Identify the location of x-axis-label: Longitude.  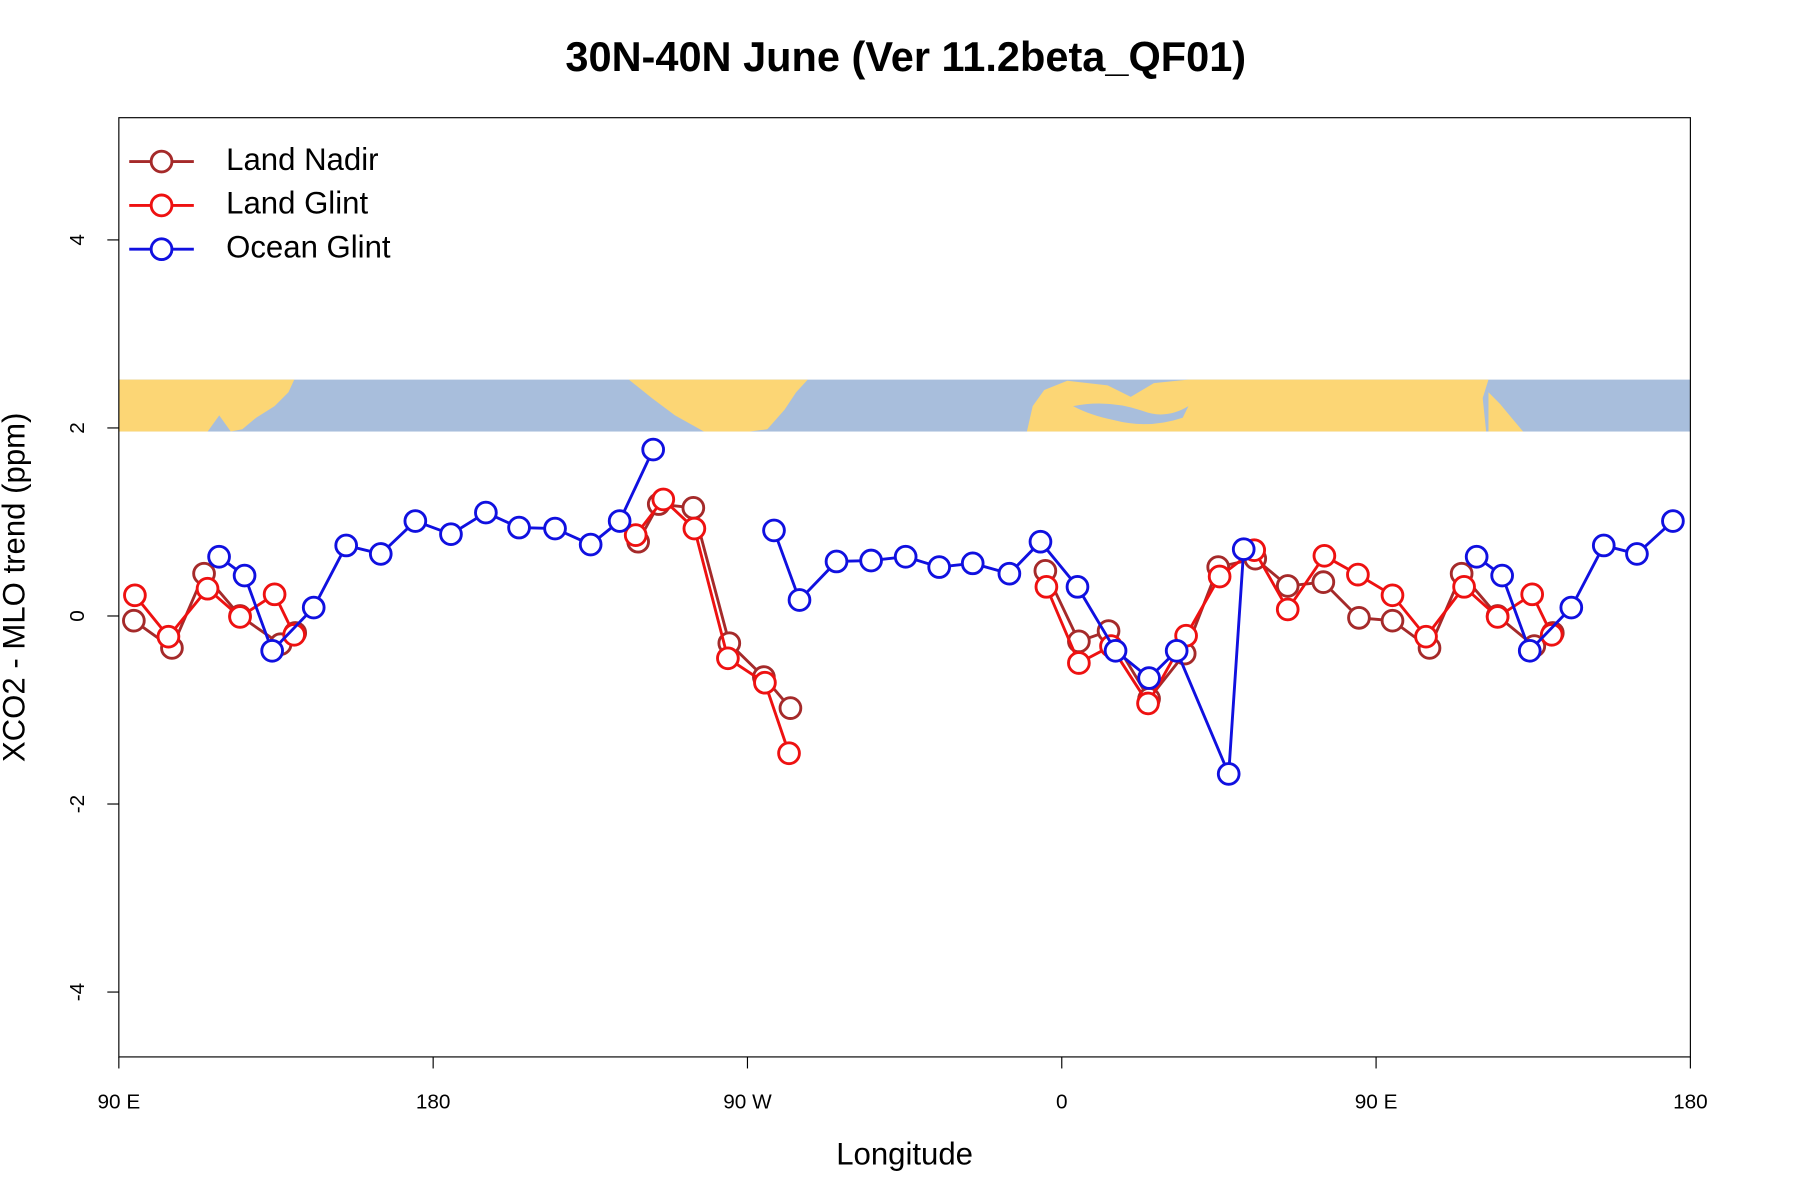
(904, 1153).